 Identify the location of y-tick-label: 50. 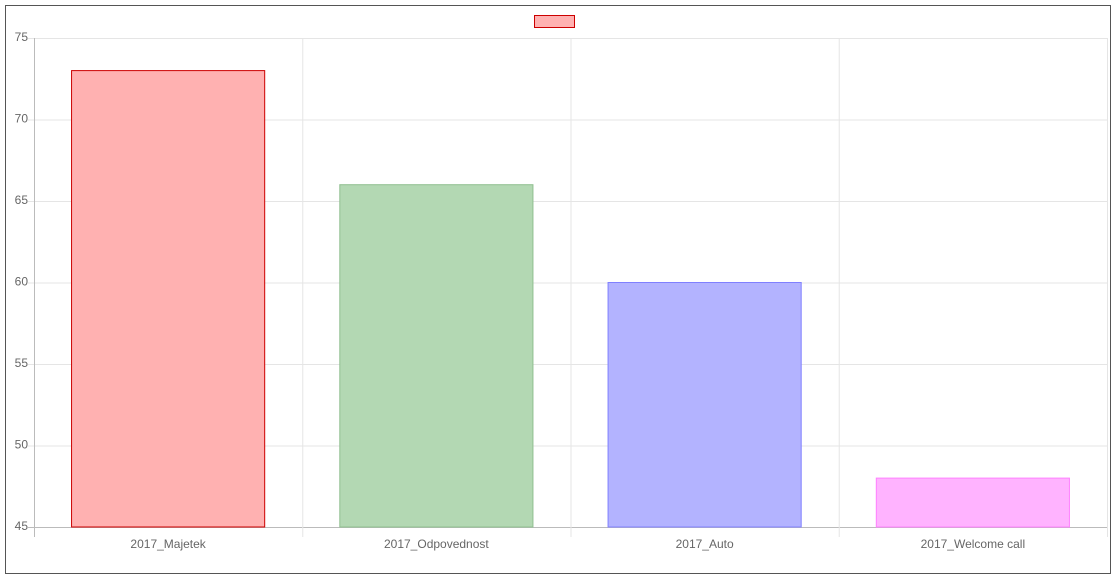
(22, 445).